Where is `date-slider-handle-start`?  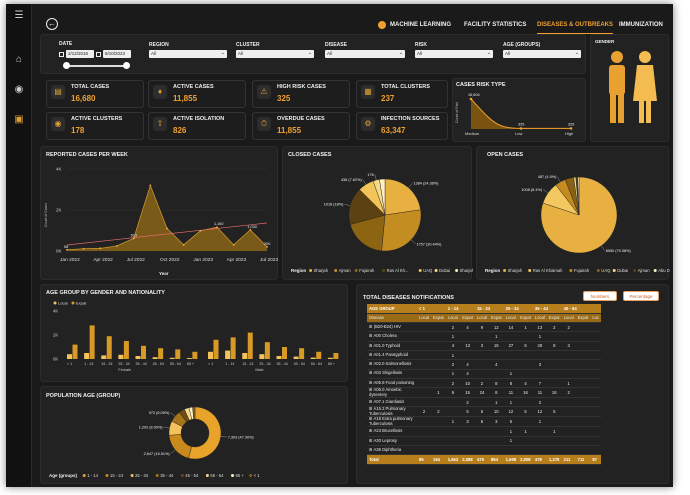 date-slider-handle-start is located at coordinates (66, 65).